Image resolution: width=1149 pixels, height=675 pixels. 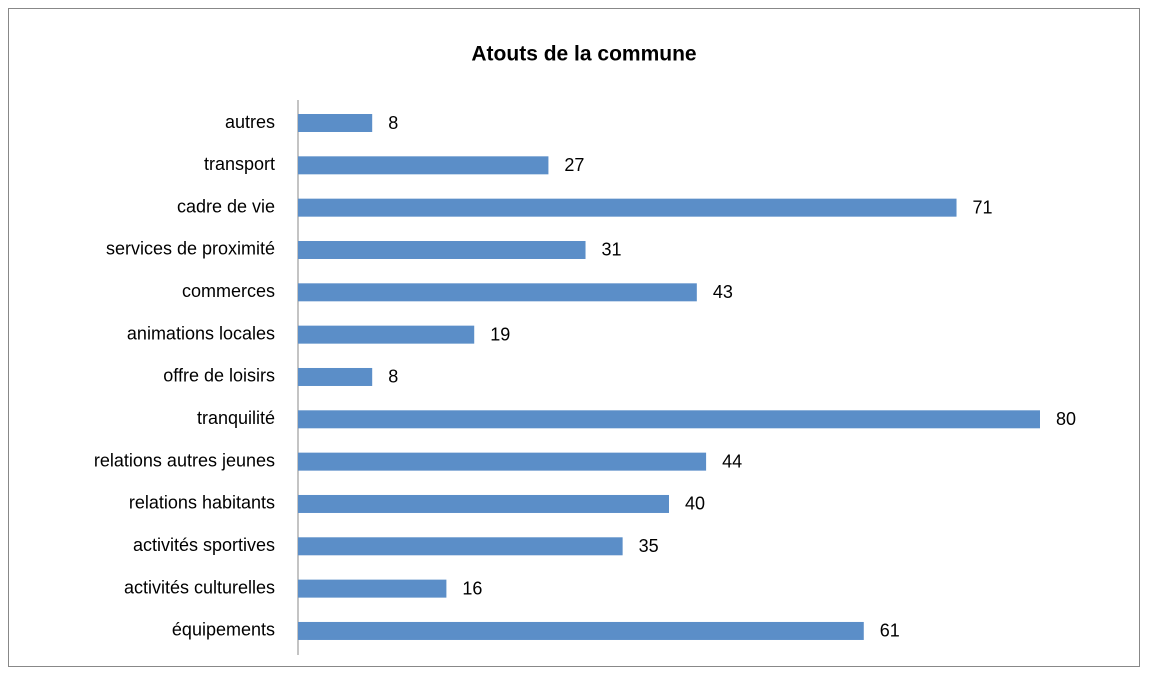 I want to click on category-label: tranquilité, so click(x=236, y=418).